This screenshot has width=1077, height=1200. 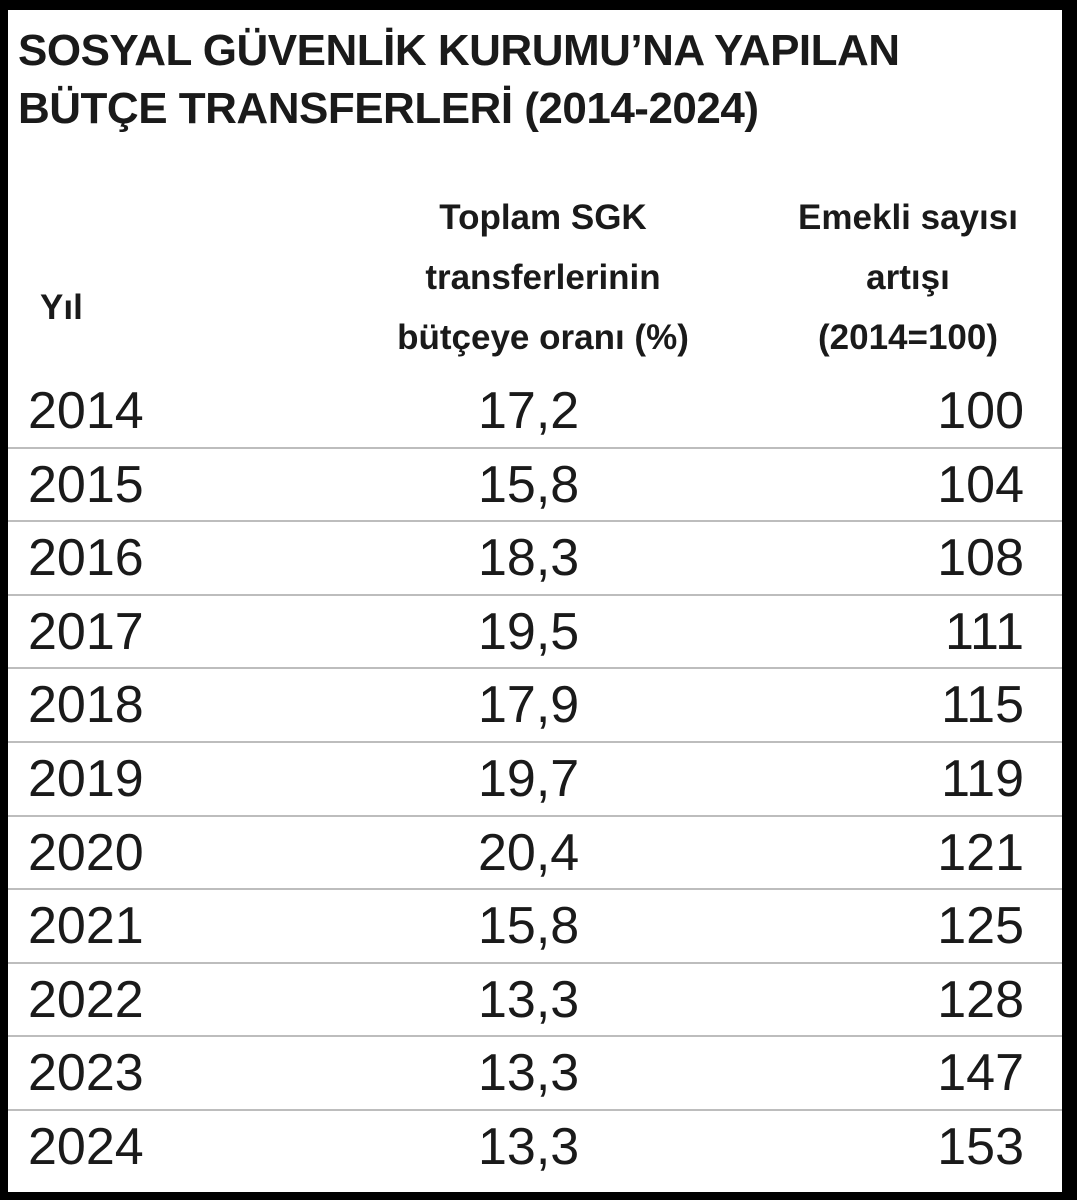 I want to click on pensioners-cell: 100, so click(x=980, y=411).